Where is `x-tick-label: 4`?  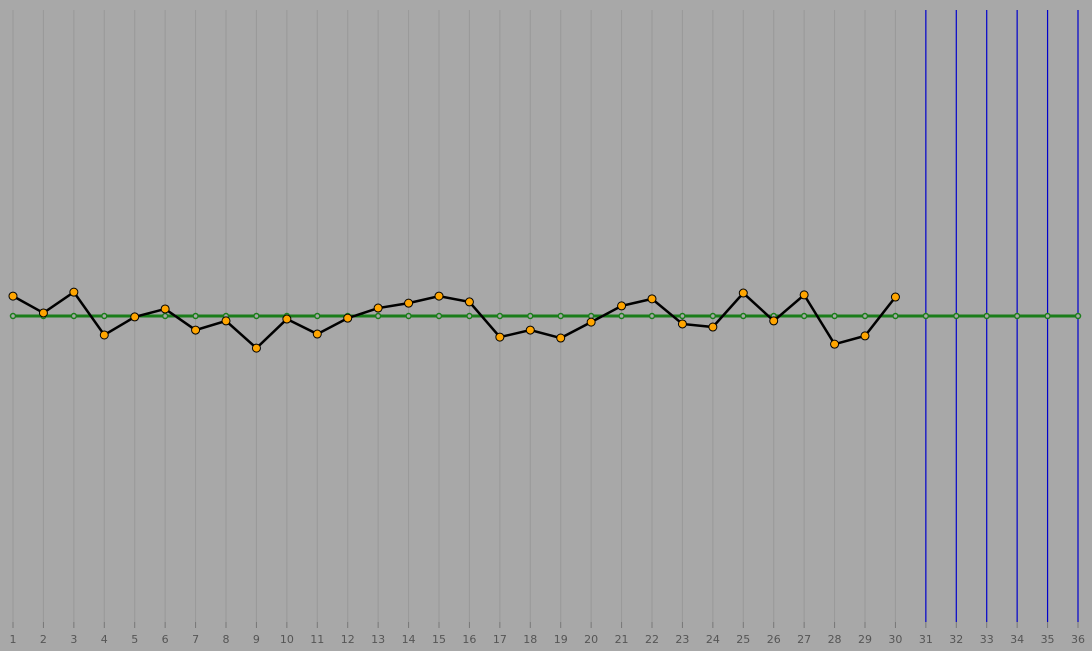 x-tick-label: 4 is located at coordinates (104, 639).